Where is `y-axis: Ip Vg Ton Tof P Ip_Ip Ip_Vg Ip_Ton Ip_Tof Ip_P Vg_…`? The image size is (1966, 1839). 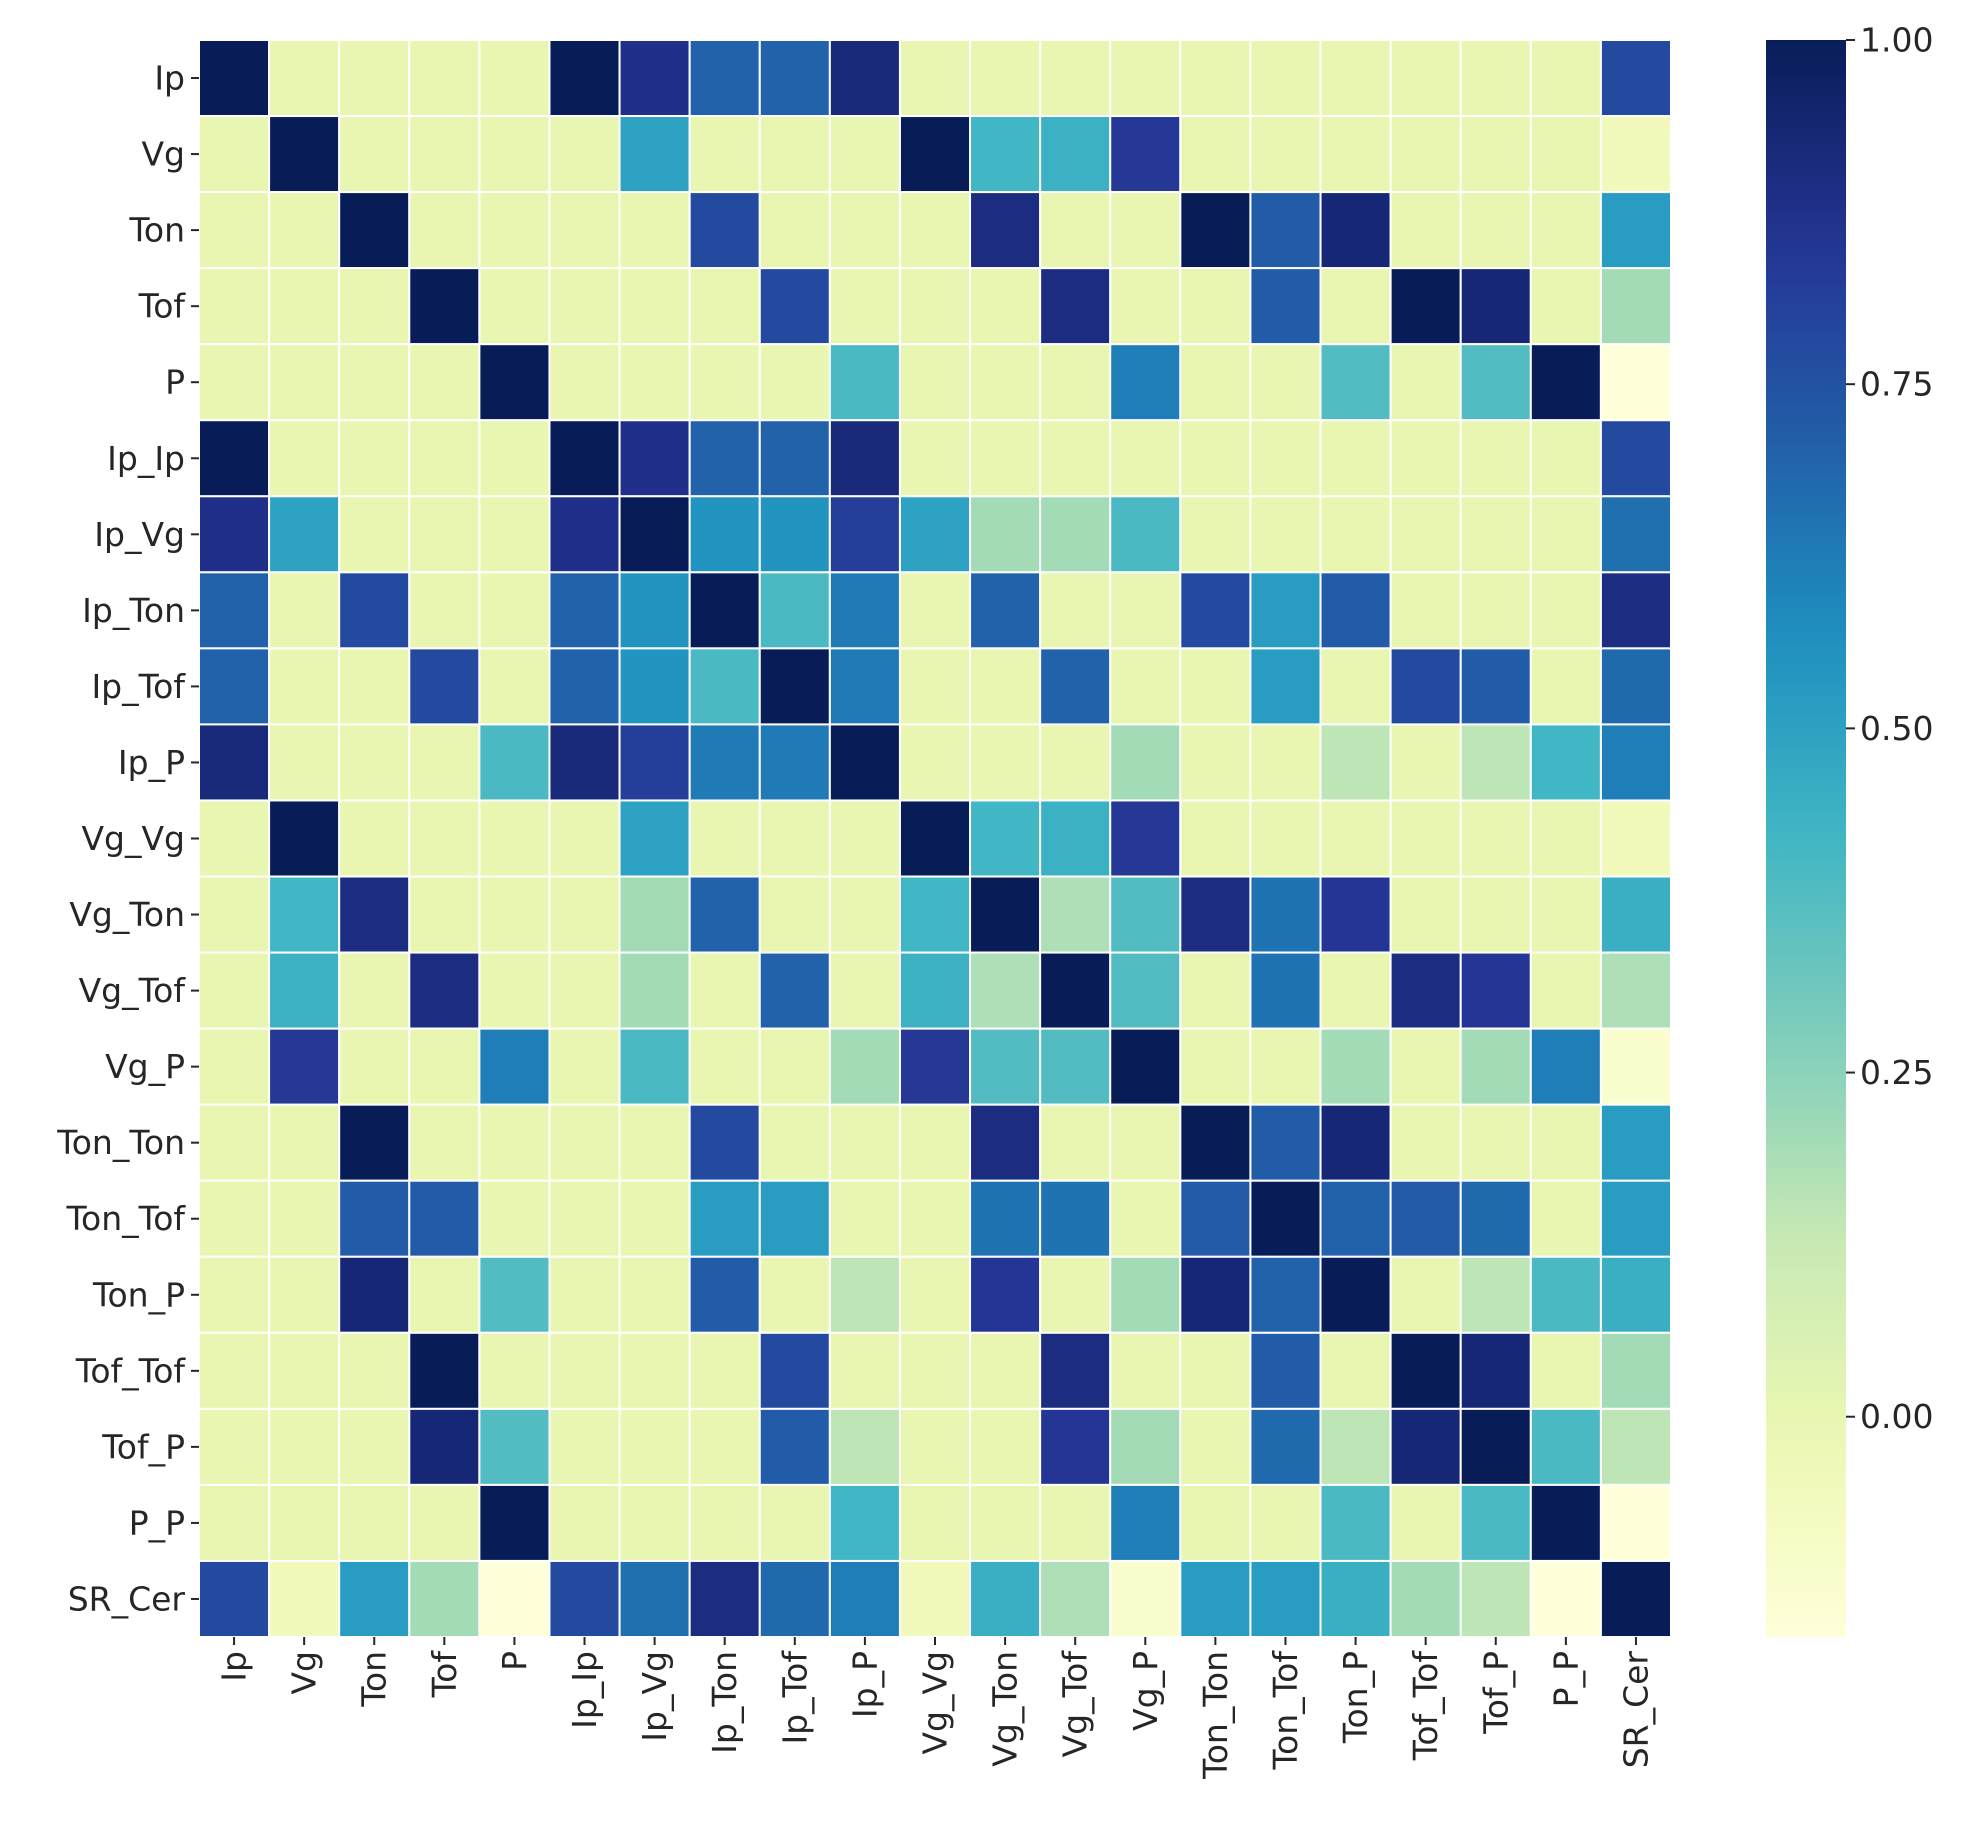 y-axis: Ip Vg Ton Tof P Ip_Ip Ip_Vg Ip_Ton Ip_Tof Ip_P Vg_… is located at coordinates (127, 838).